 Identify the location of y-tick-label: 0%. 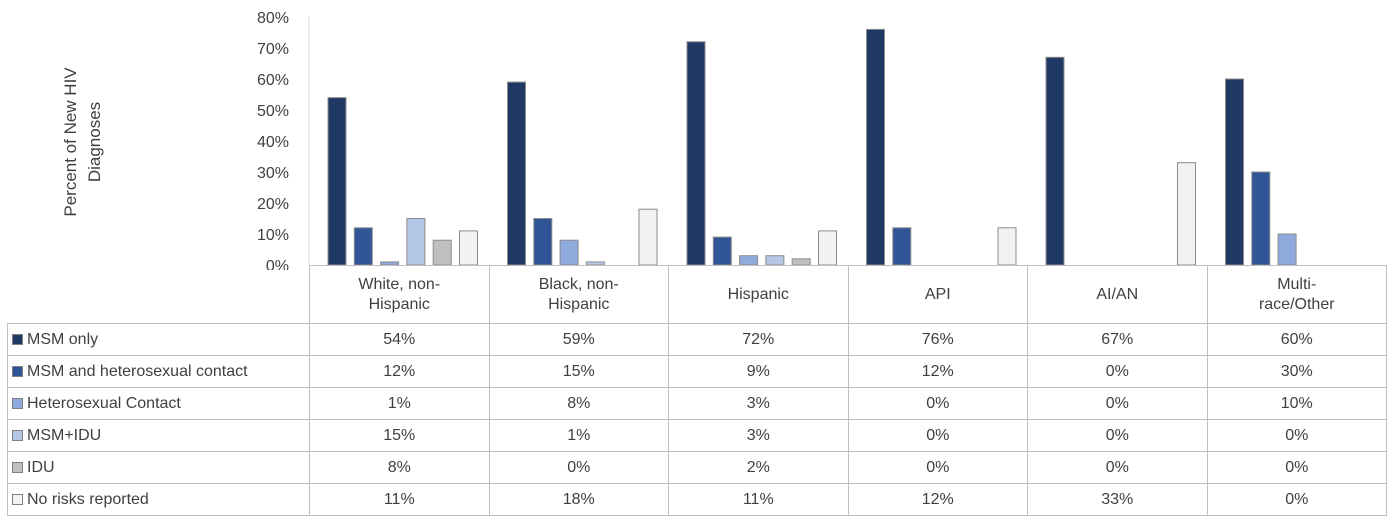
(277, 264).